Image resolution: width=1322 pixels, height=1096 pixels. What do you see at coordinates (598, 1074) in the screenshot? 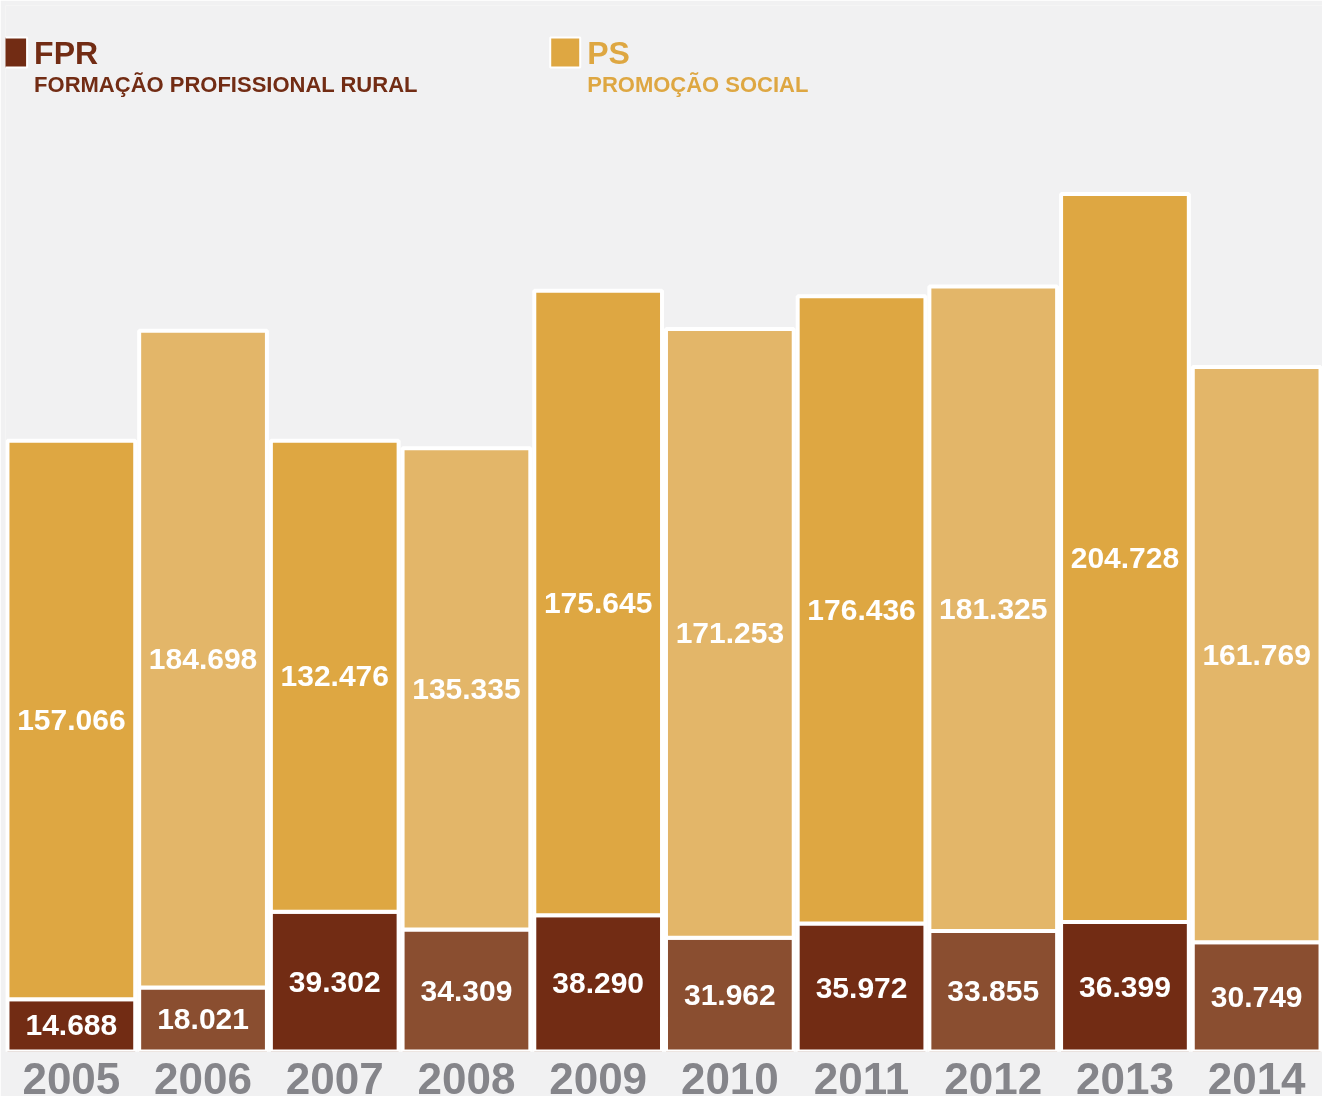
I see `x-tick-label: 2009` at bounding box center [598, 1074].